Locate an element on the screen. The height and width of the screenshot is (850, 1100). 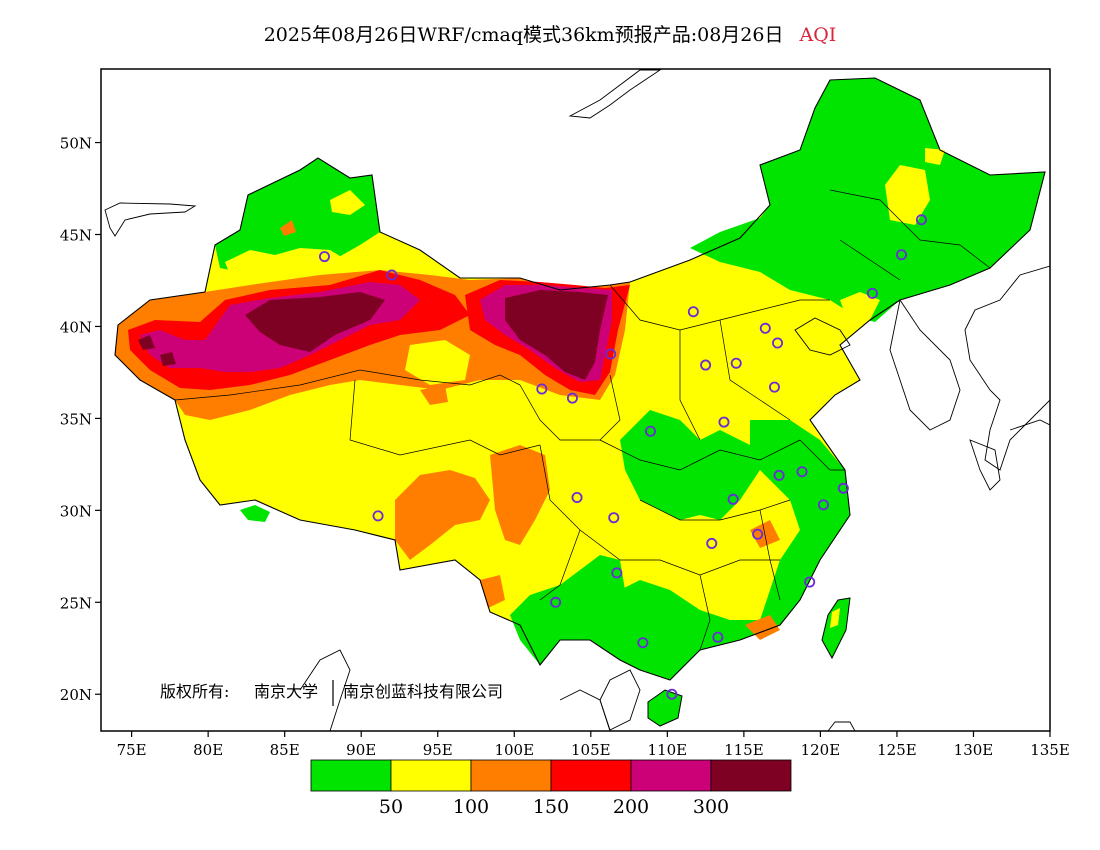
legend-swatch-unhealthy is located at coordinates (591, 775).